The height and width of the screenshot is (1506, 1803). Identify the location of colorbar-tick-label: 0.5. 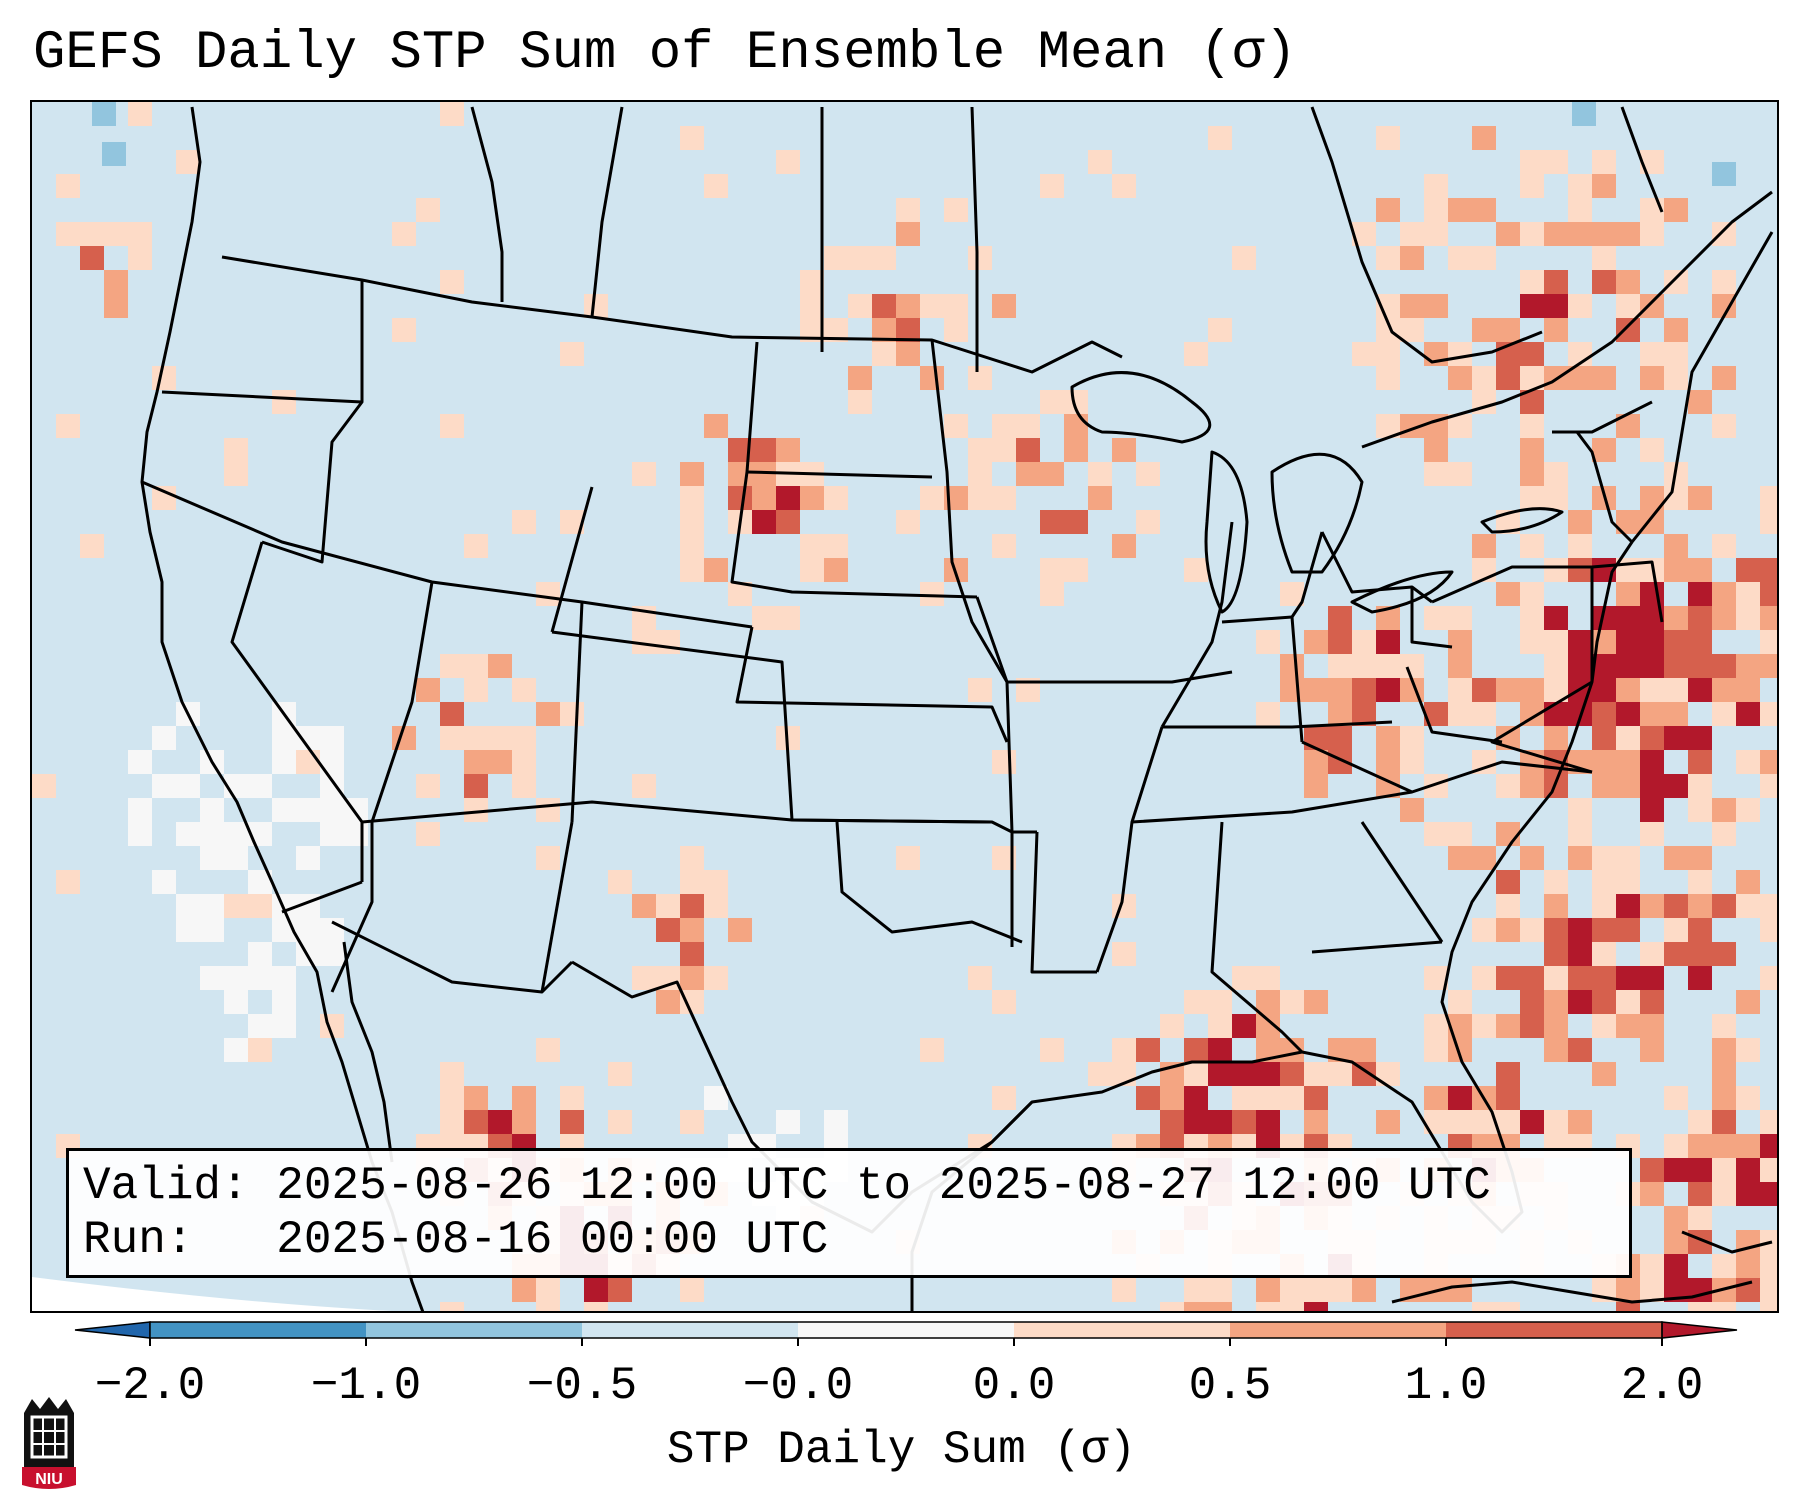
(1230, 1386).